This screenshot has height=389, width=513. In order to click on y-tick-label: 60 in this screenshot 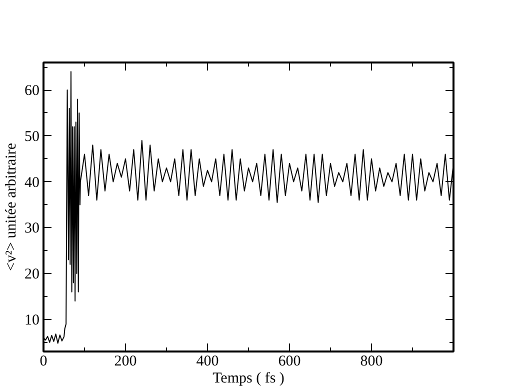, I will do `click(32, 91)`.